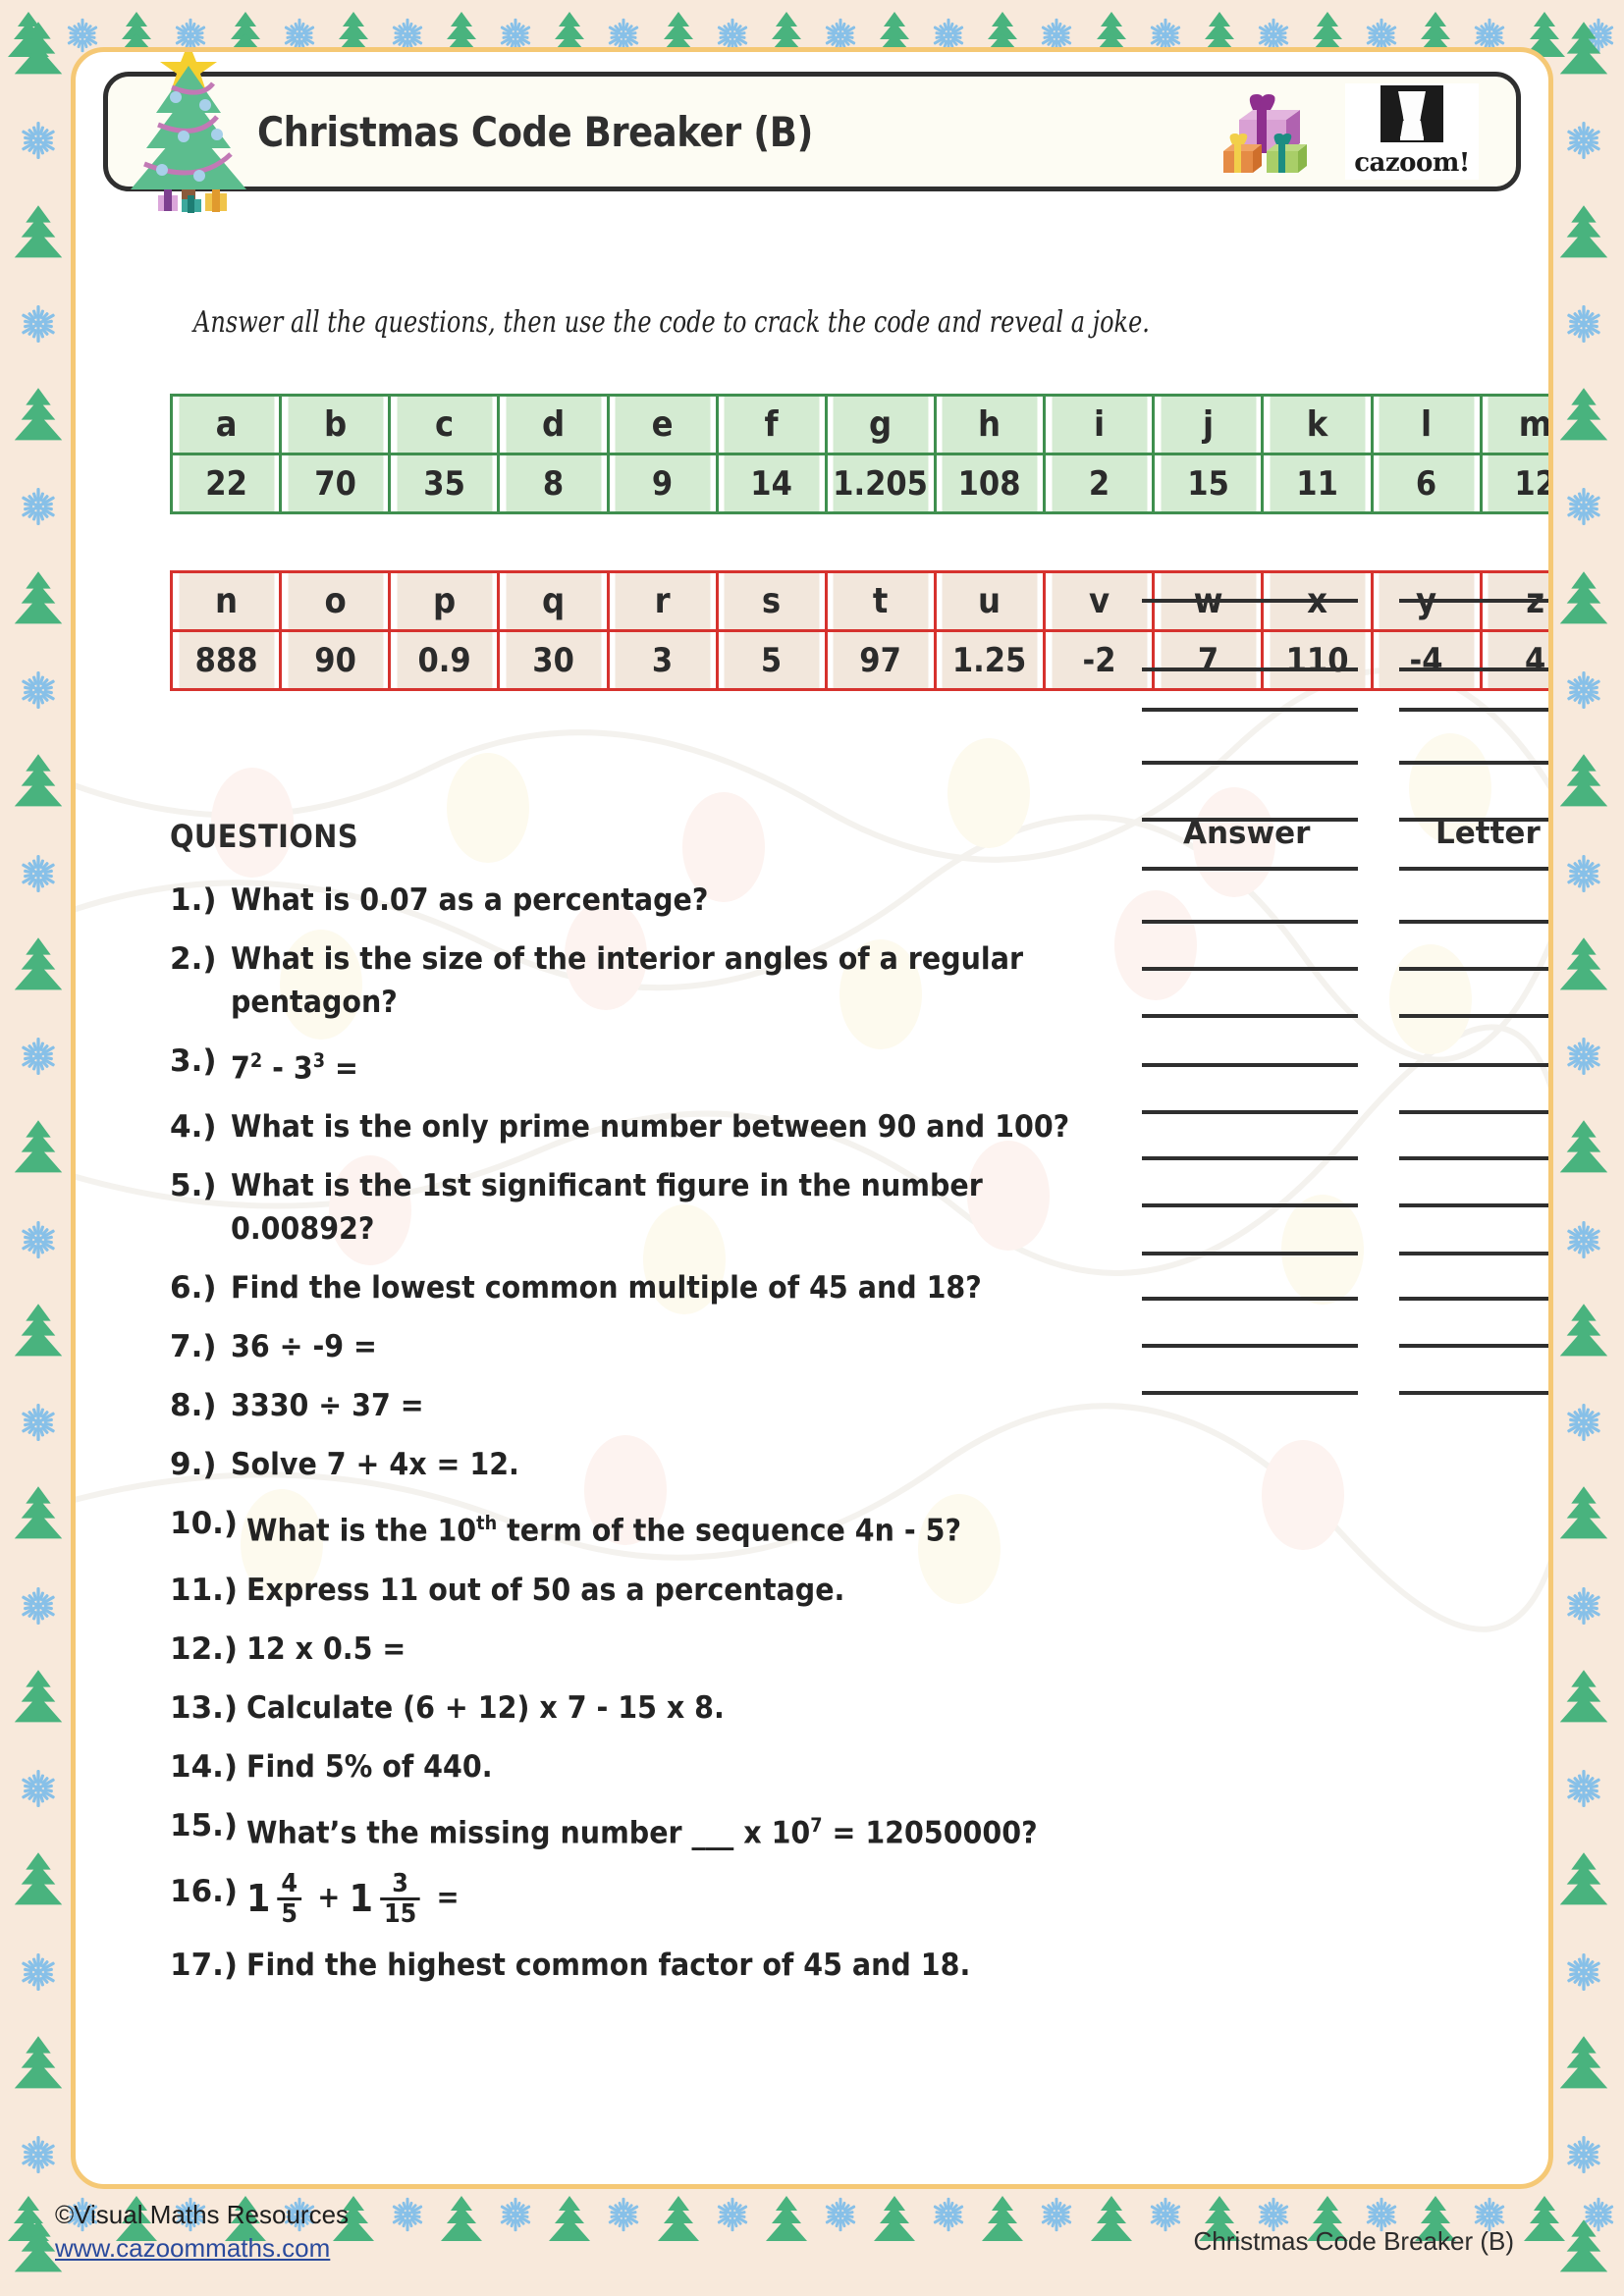 This screenshot has width=1624, height=2296. What do you see at coordinates (772, 484) in the screenshot?
I see `code-value-cell: 14` at bounding box center [772, 484].